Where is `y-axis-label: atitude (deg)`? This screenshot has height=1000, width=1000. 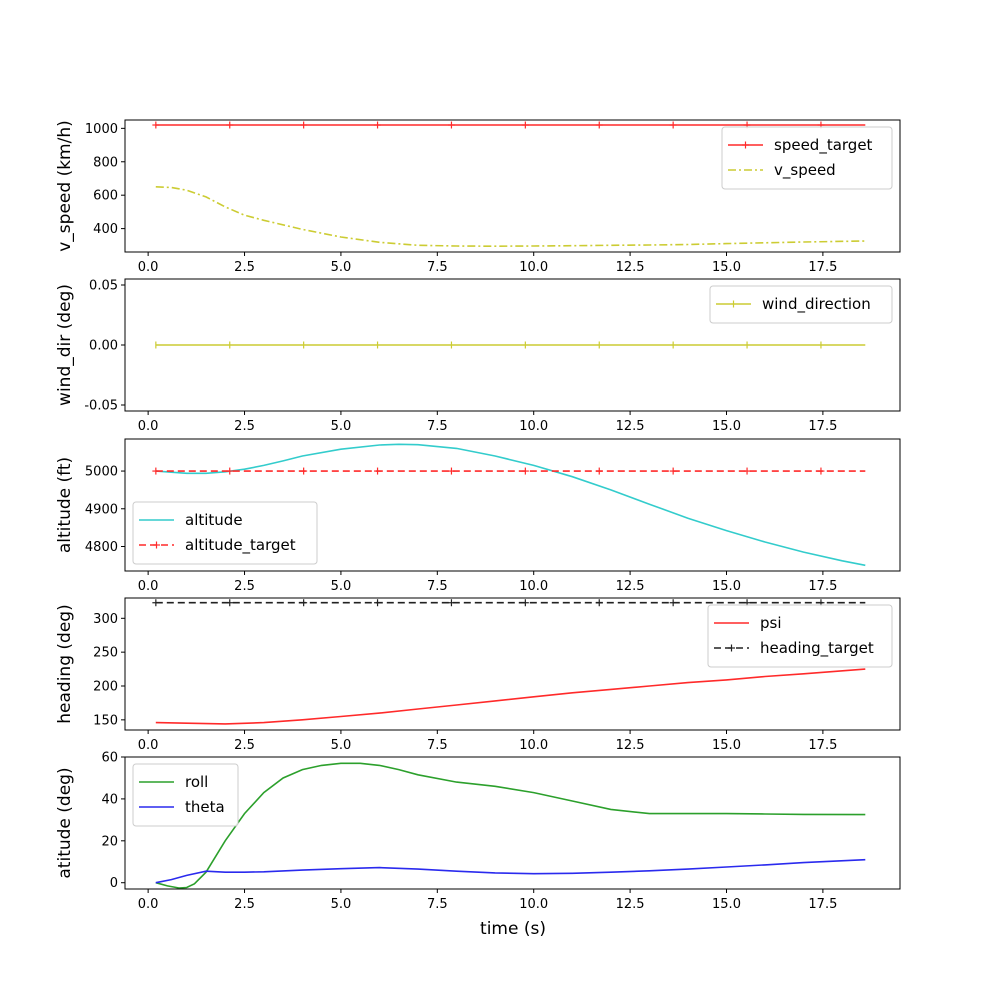
y-axis-label: atitude (deg) is located at coordinates (65, 822).